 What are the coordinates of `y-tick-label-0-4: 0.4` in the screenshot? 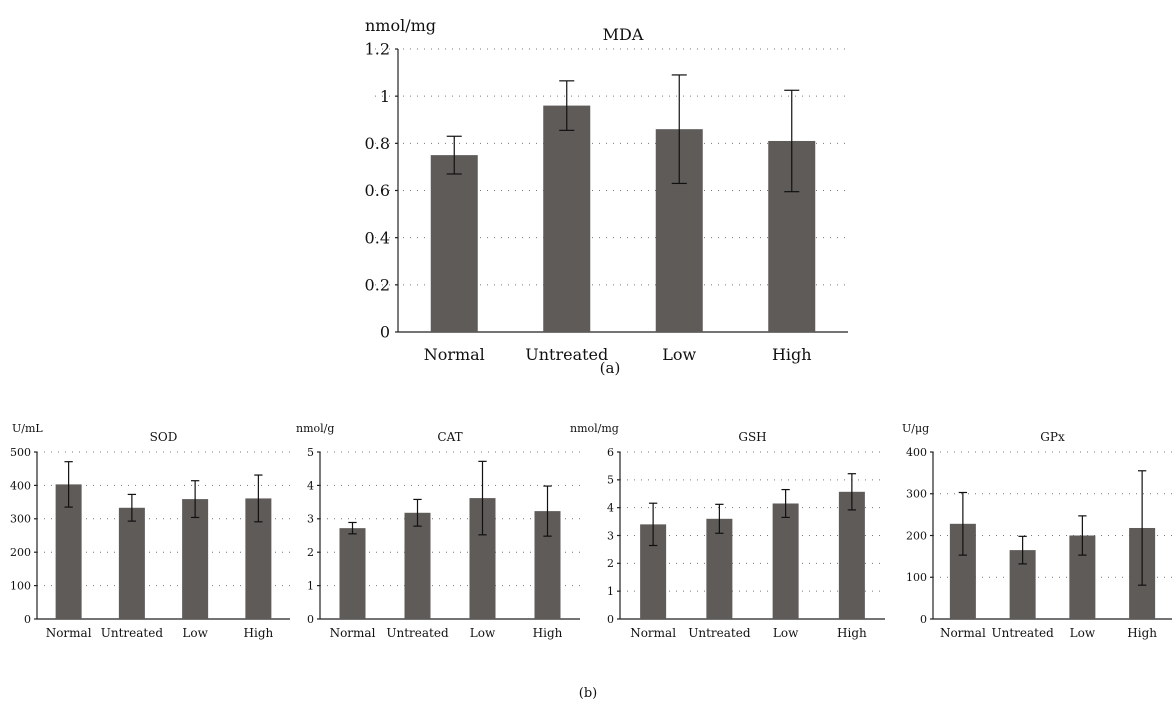 It's located at (377, 237).